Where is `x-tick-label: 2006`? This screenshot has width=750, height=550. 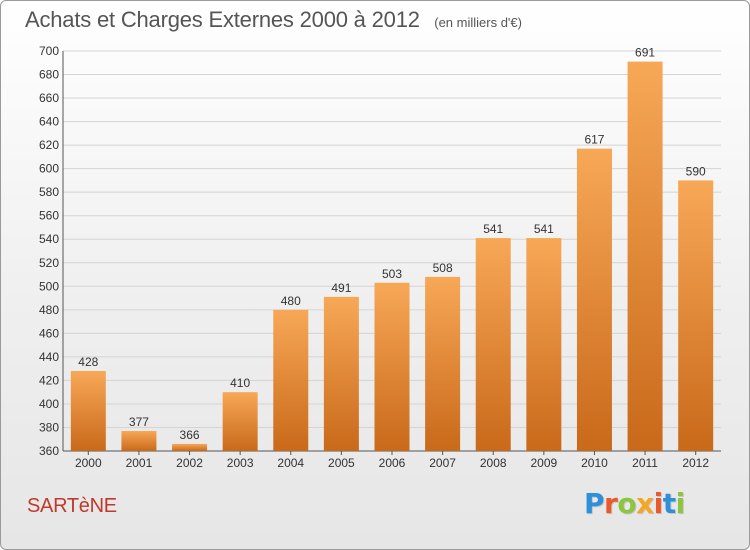
x-tick-label: 2006 is located at coordinates (392, 463).